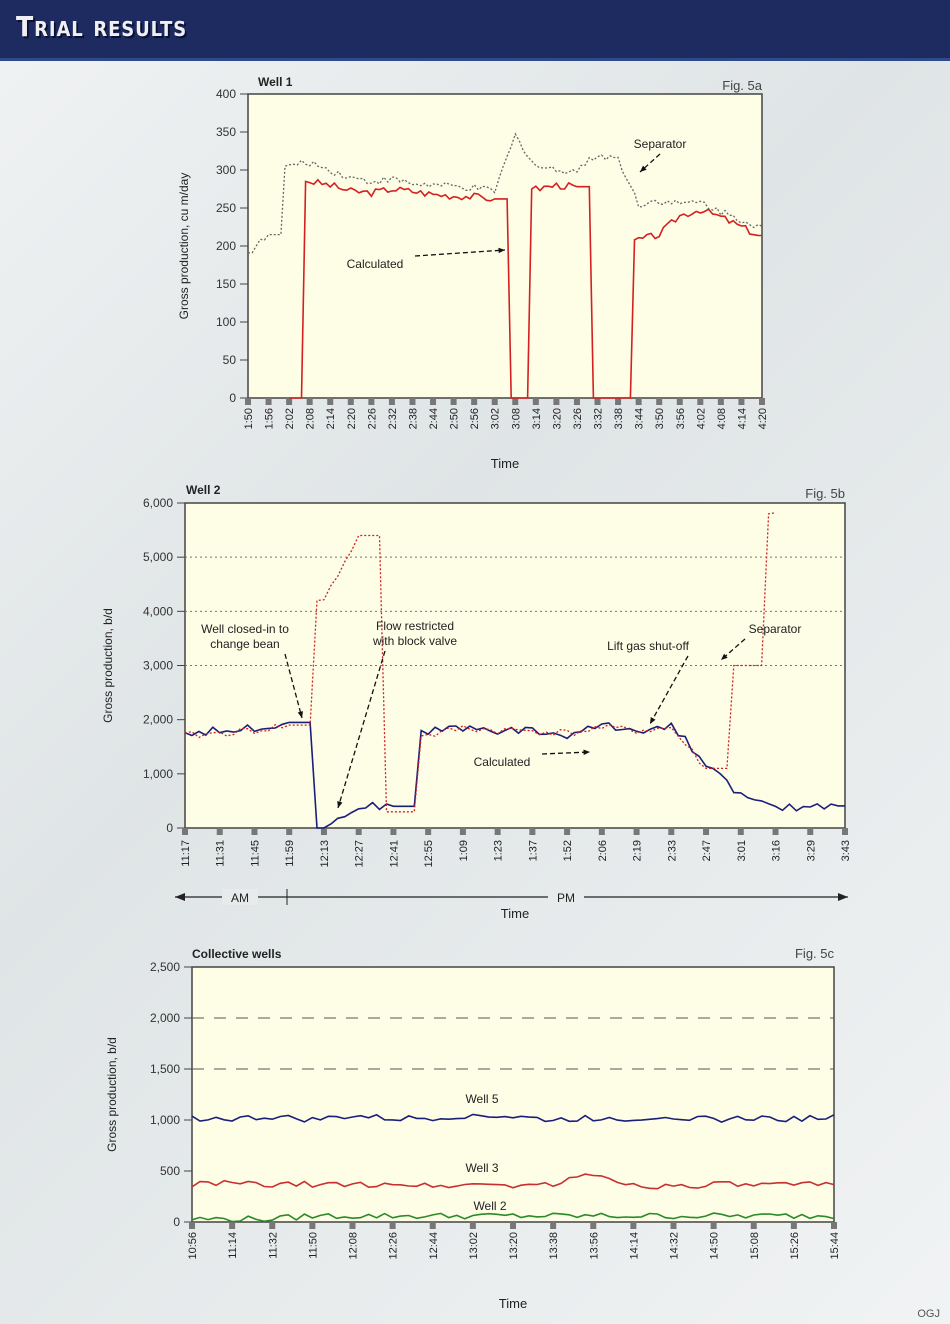 The width and height of the screenshot is (950, 1324). What do you see at coordinates (108, 665) in the screenshot?
I see `y-axis-label: Gross production, b/d` at bounding box center [108, 665].